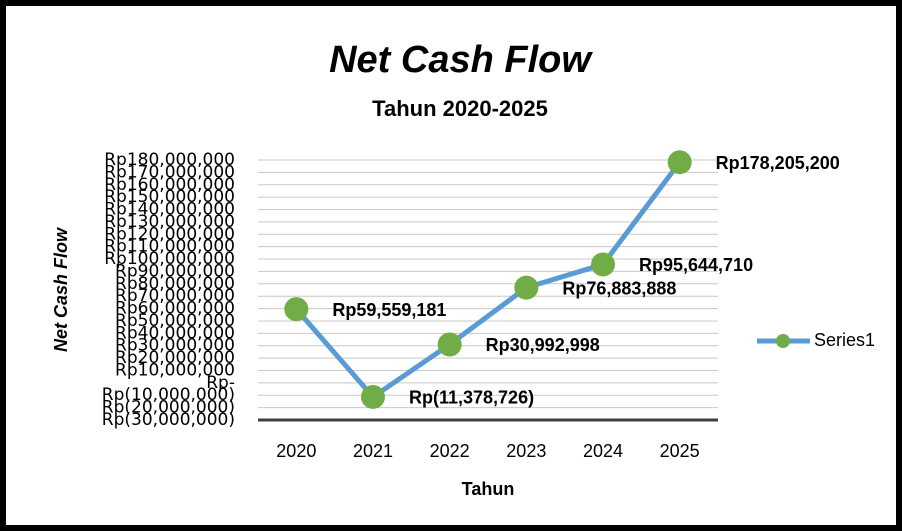 The height and width of the screenshot is (531, 902). I want to click on y-tick-label: Rp40,000,000, so click(175, 333).